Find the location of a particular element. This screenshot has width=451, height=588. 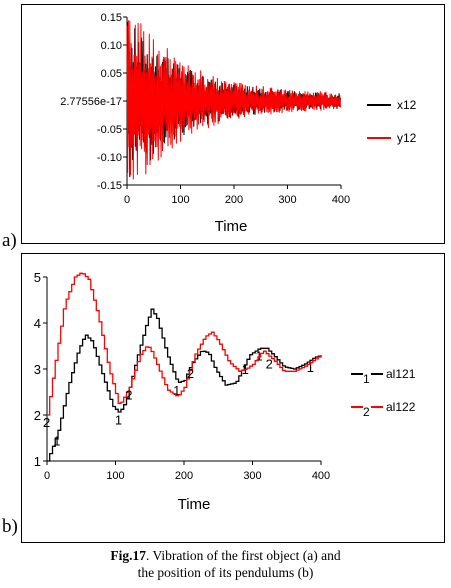

y-tick-label: 5 is located at coordinates (37, 277).